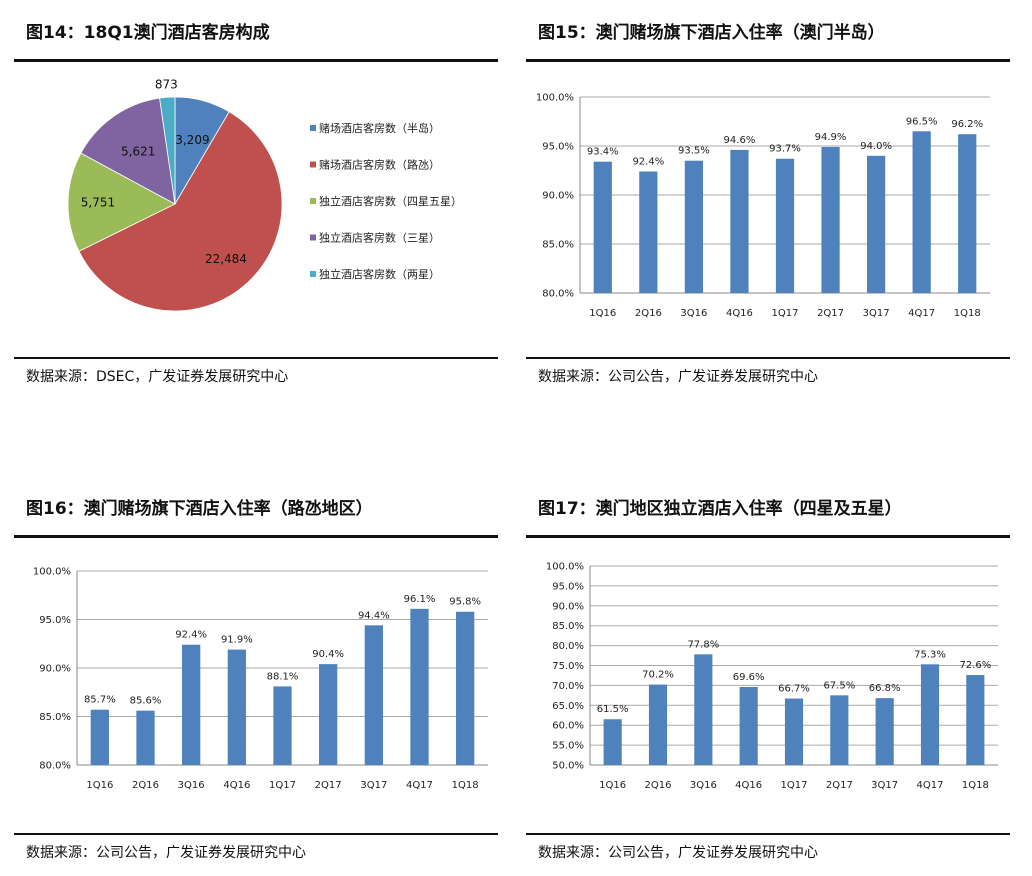  What do you see at coordinates (739, 313) in the screenshot?
I see `x-tick-label: 4Q16` at bounding box center [739, 313].